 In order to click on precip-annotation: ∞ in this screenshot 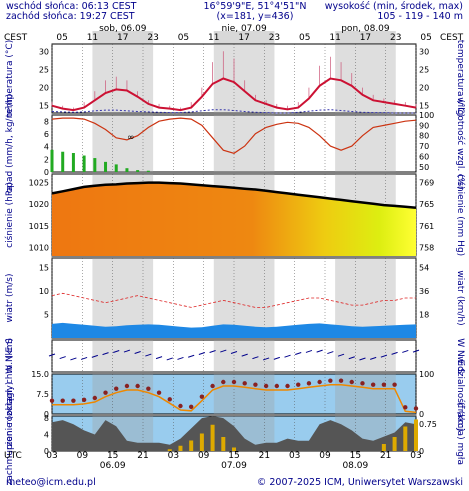, I will do `click(131, 138)`.